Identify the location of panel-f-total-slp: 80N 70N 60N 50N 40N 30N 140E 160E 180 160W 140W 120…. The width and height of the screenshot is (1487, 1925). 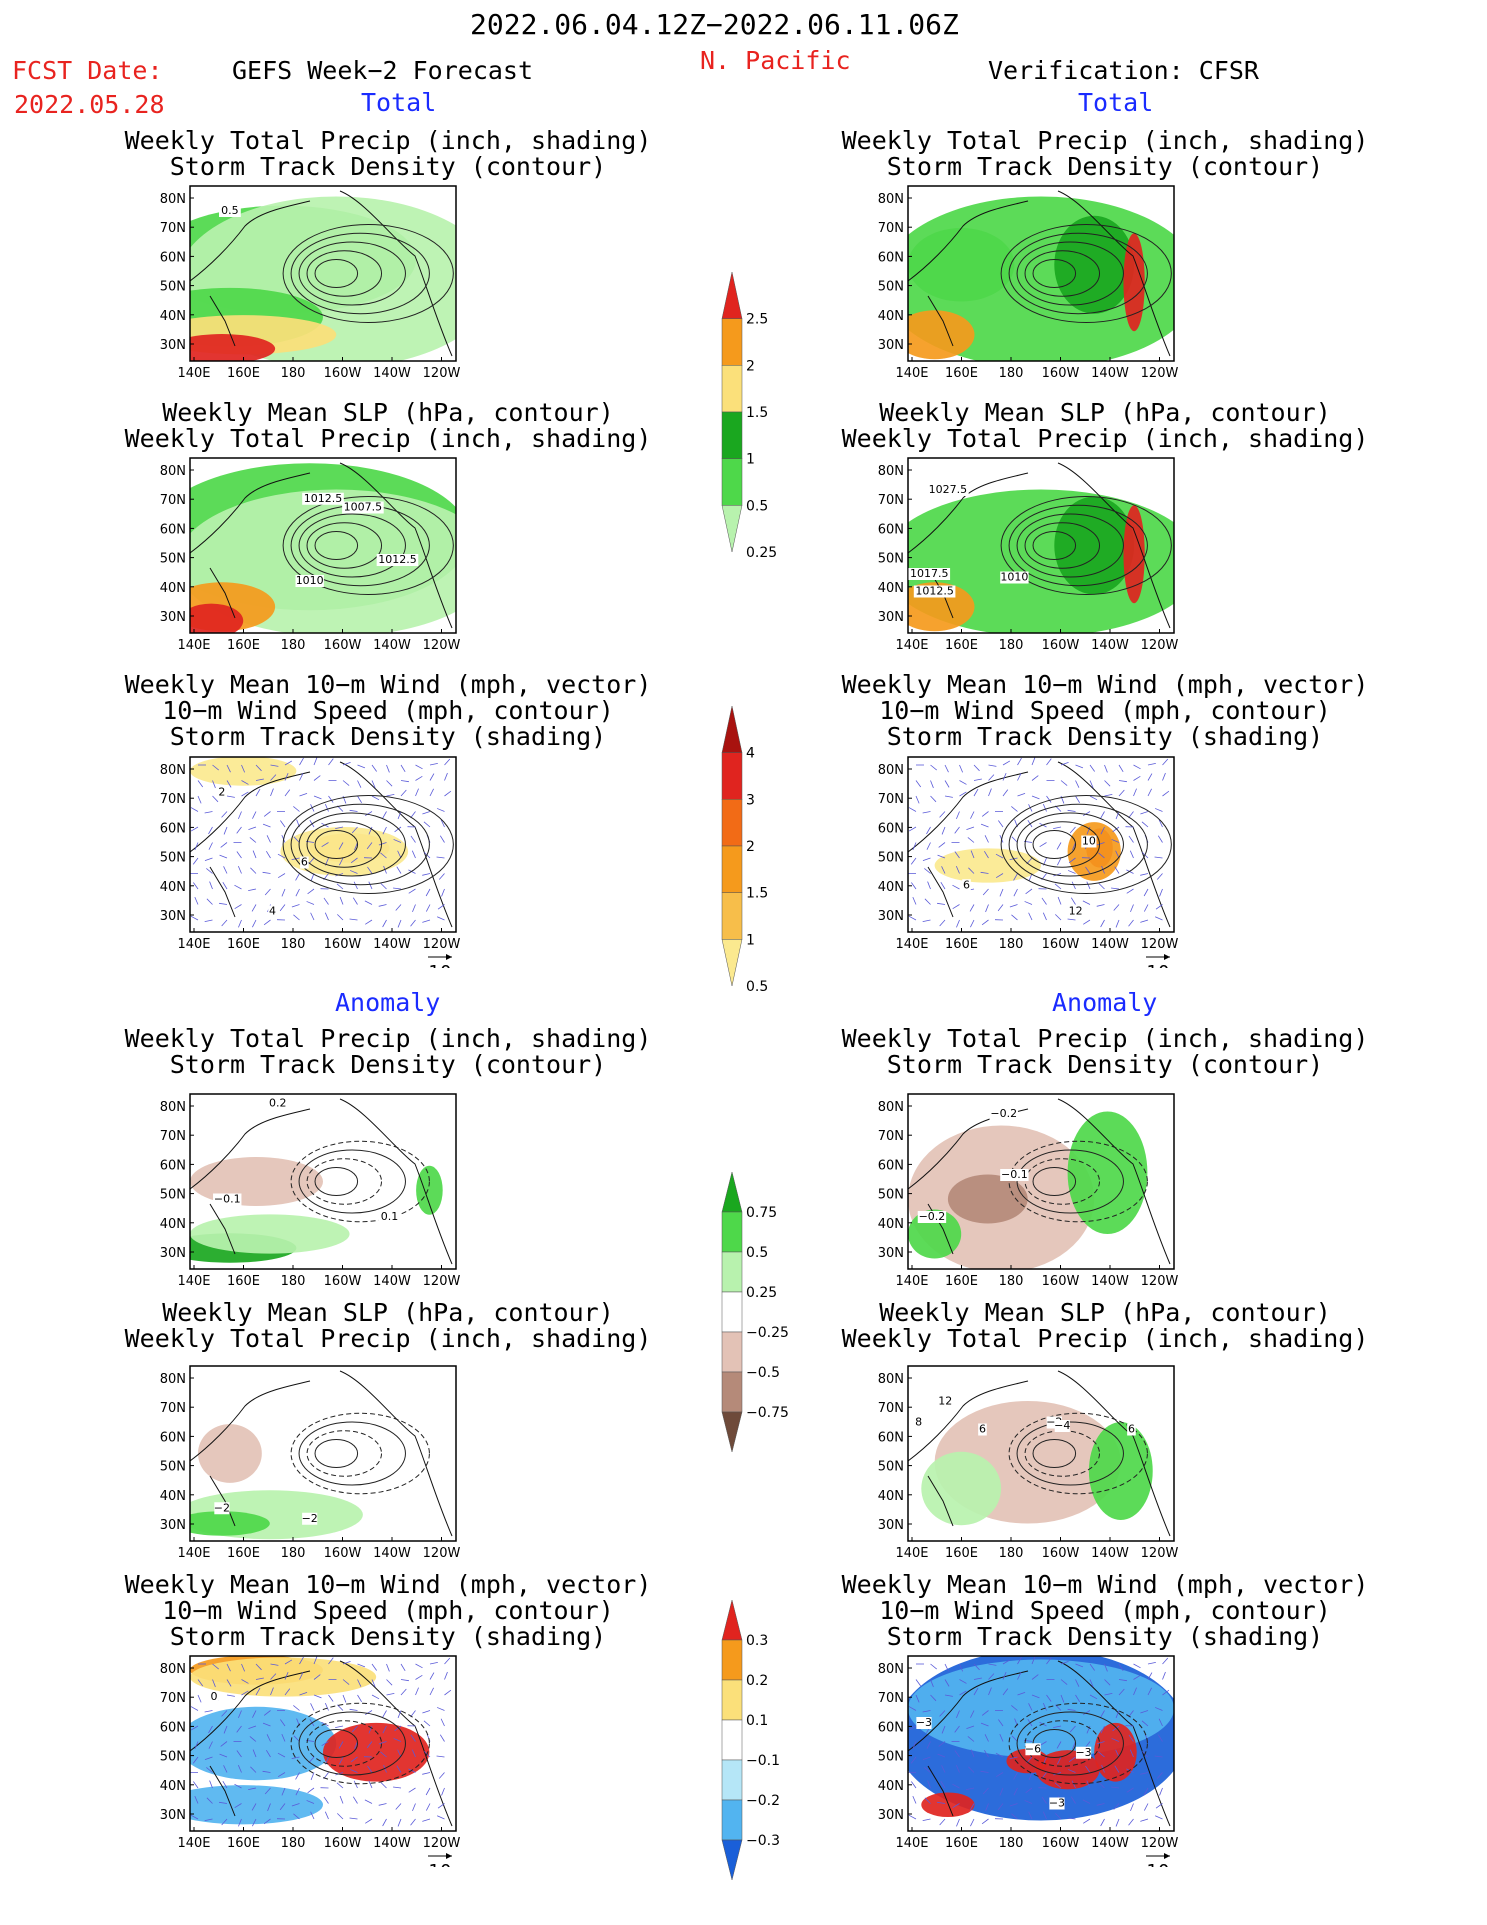
(393, 561).